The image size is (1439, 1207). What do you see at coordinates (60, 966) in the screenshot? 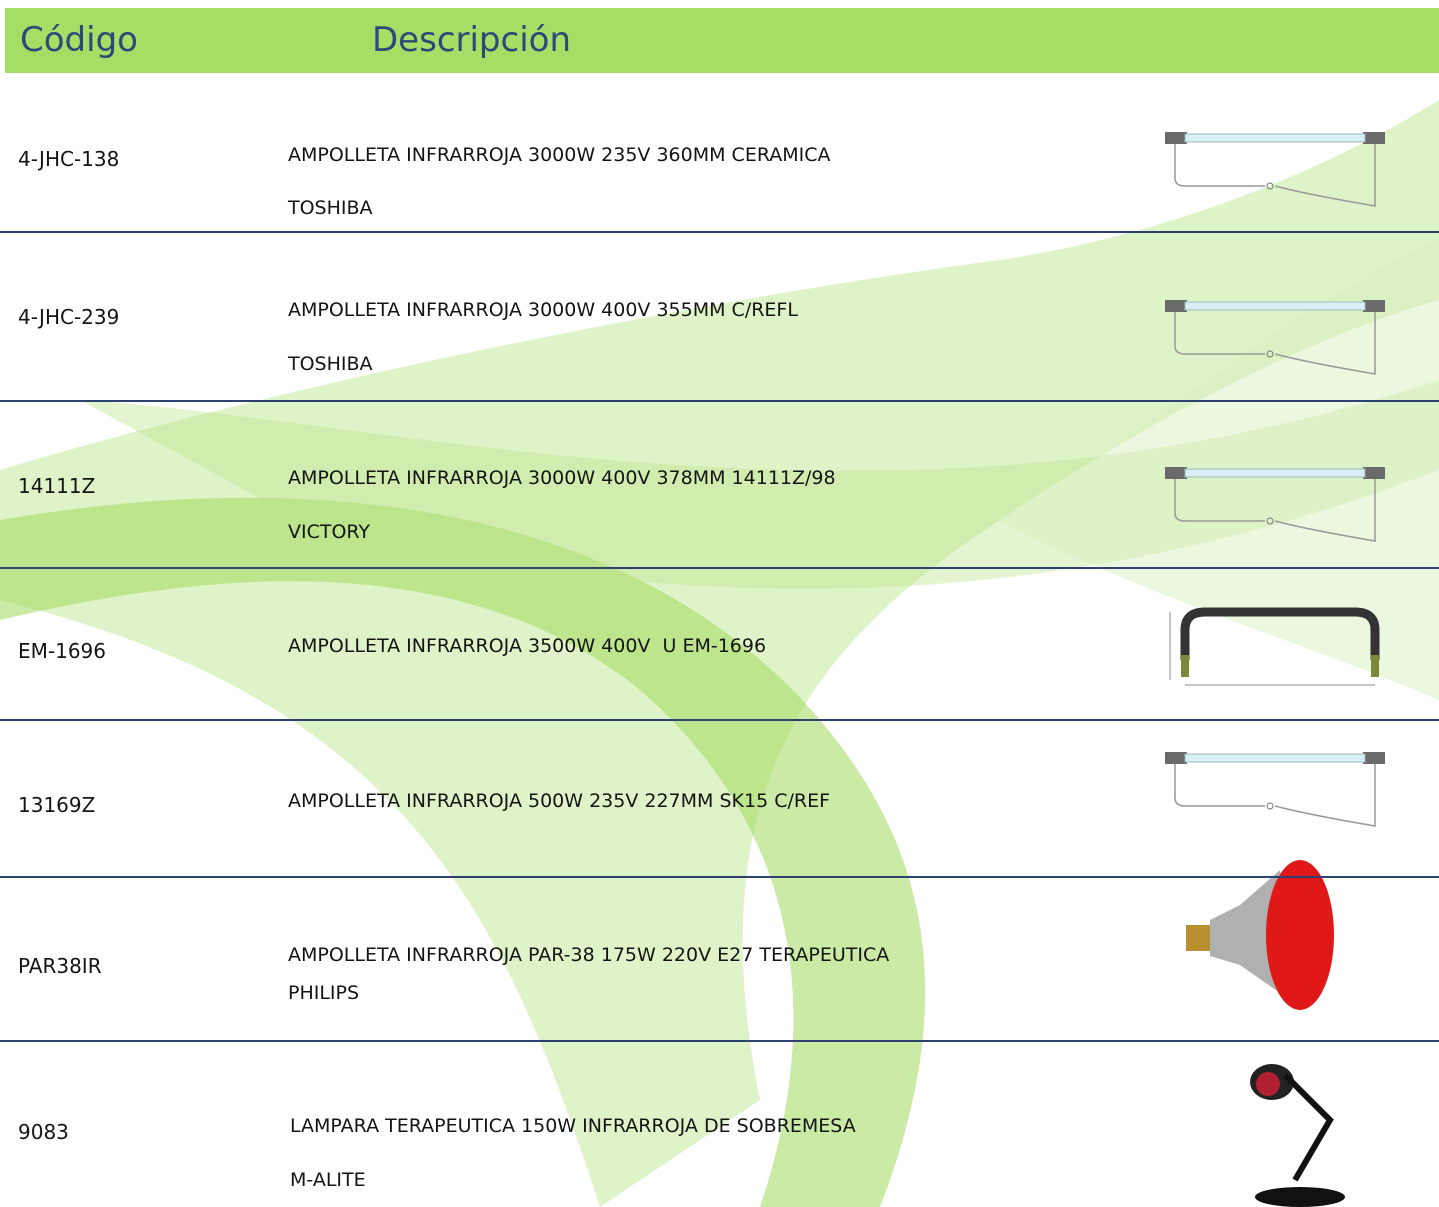
I see `product-code: PAR38IR` at bounding box center [60, 966].